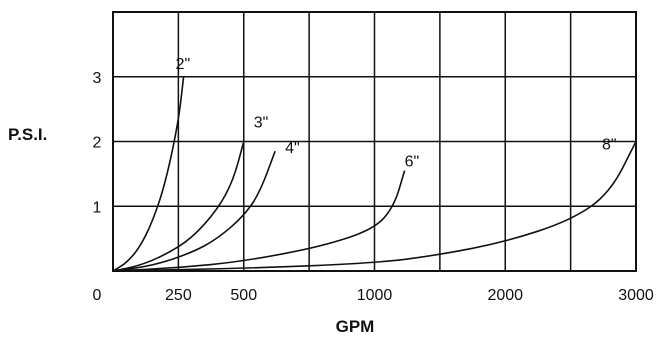 Image resolution: width=665 pixels, height=337 pixels. Describe the element at coordinates (505, 295) in the screenshot. I see `x-tick-label: 2000` at that location.